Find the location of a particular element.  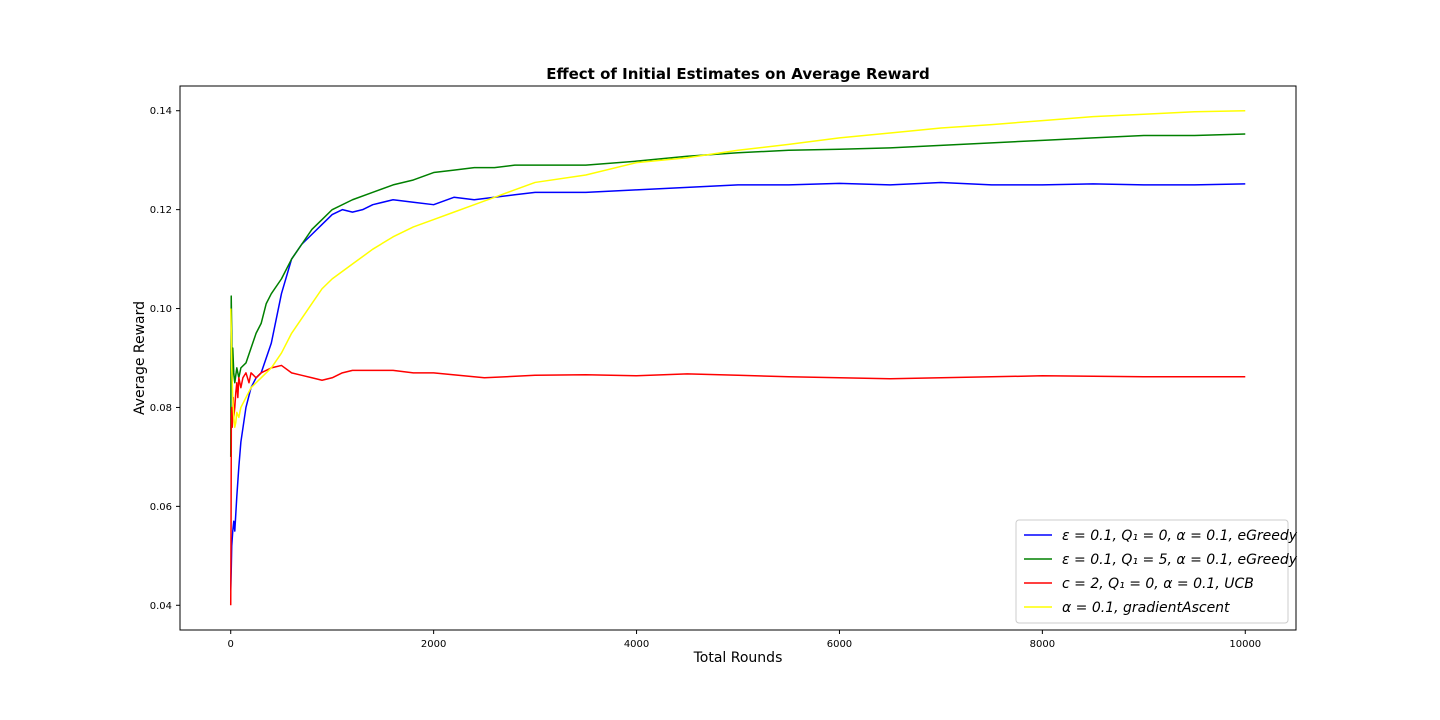

x-axis-label: Total Rounds is located at coordinates (738, 658).